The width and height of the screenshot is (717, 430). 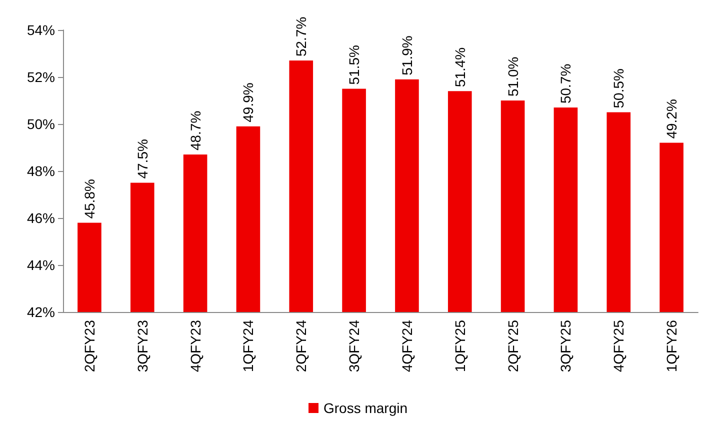 I want to click on data-label: 49.9%, so click(x=248, y=102).